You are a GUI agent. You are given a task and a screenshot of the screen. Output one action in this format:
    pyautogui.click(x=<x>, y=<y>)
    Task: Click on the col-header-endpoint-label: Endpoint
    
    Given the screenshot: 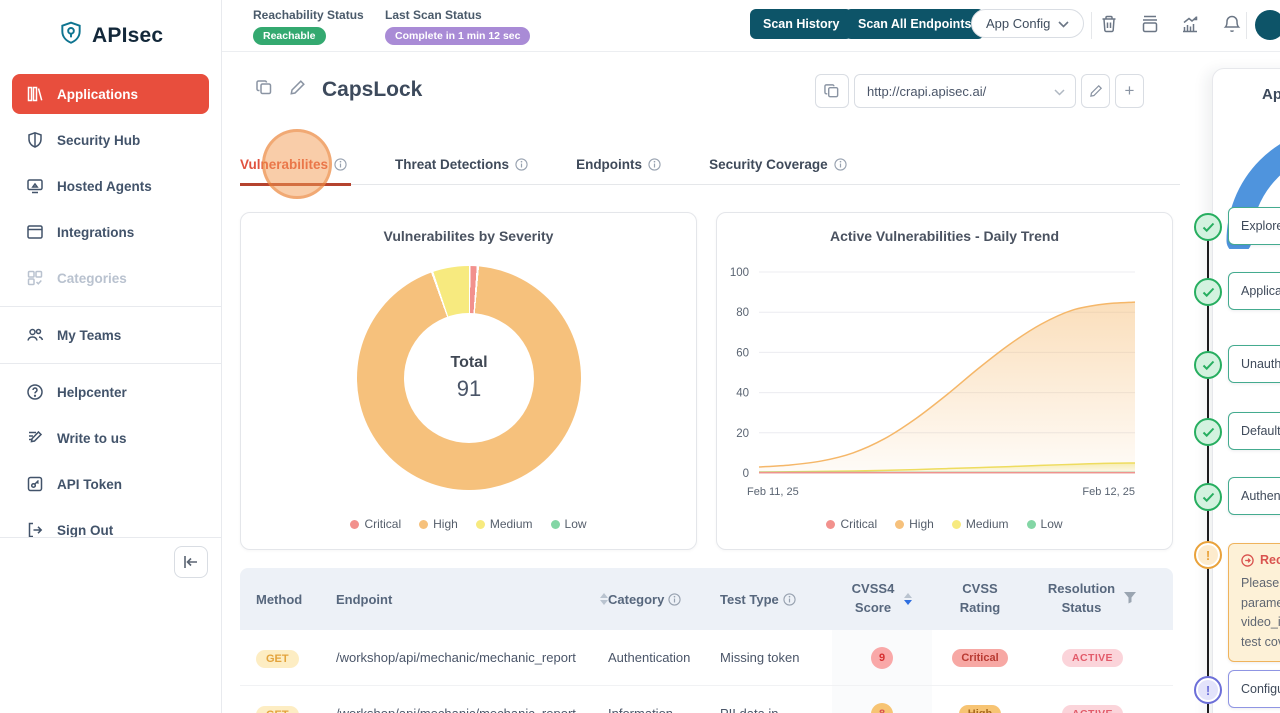 What is the action you would take?
    pyautogui.click(x=364, y=599)
    